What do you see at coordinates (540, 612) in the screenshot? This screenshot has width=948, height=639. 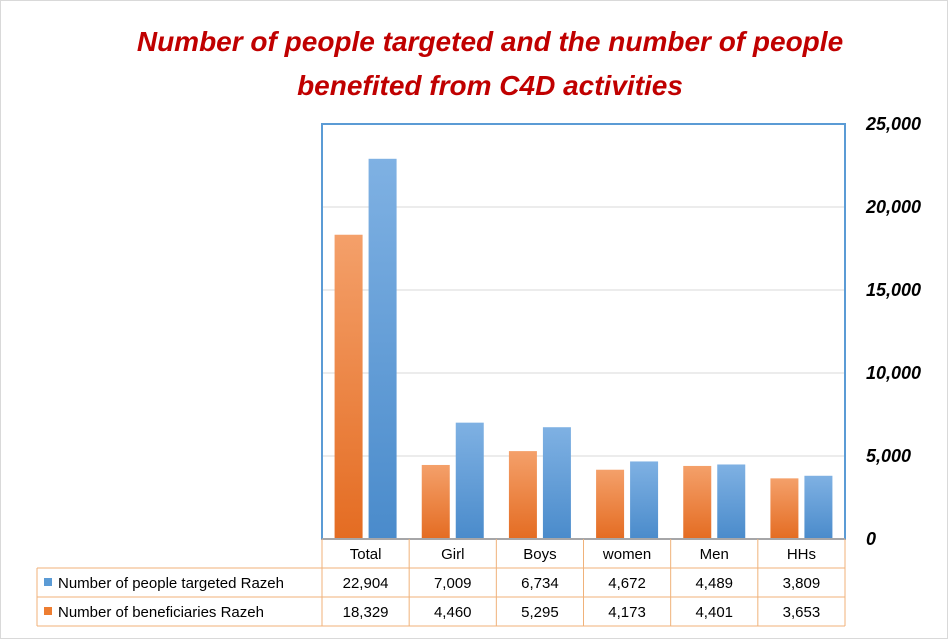 I see `table-cell: 5,295` at bounding box center [540, 612].